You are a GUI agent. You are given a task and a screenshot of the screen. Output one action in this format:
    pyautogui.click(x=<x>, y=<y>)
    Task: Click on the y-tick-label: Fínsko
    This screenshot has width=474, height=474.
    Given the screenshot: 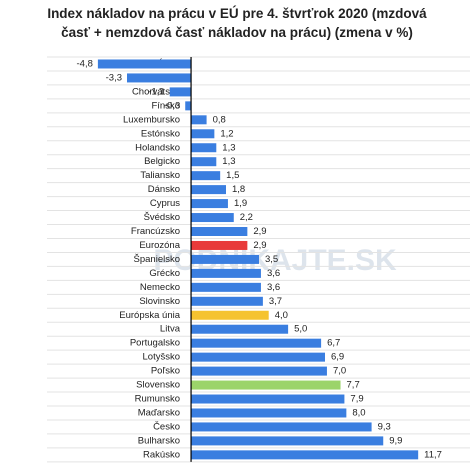 What is the action you would take?
    pyautogui.click(x=165, y=105)
    